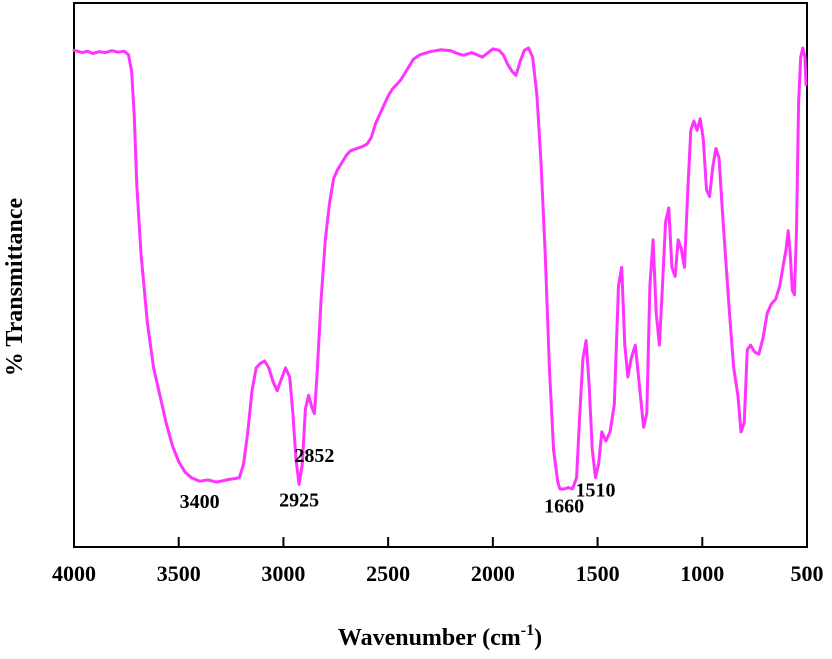 The width and height of the screenshot is (832, 659). Describe the element at coordinates (702, 573) in the screenshot. I see `x-tick-label: 1000` at that location.